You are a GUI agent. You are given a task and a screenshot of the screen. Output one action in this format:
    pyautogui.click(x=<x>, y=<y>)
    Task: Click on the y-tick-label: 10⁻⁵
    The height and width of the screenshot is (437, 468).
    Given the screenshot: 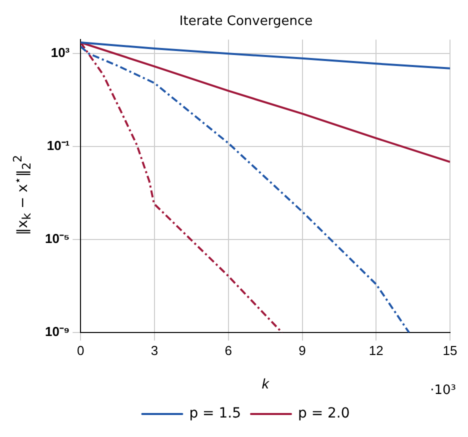 What is the action you would take?
    pyautogui.click(x=57, y=238)
    